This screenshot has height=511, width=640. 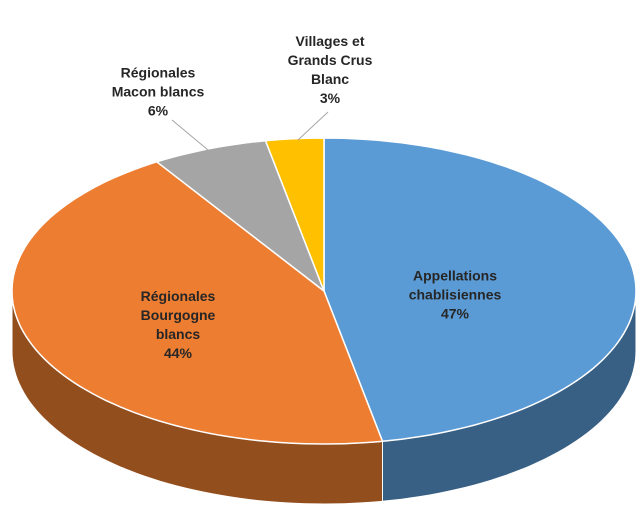 I want to click on value-label: 3%, so click(x=330, y=98).